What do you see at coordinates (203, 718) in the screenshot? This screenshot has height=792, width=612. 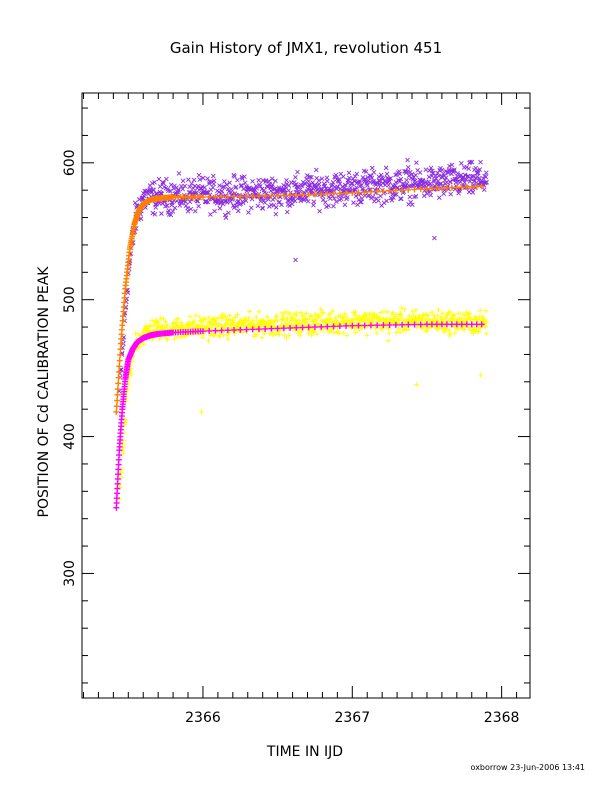 I see `x-tick-label: 2366` at bounding box center [203, 718].